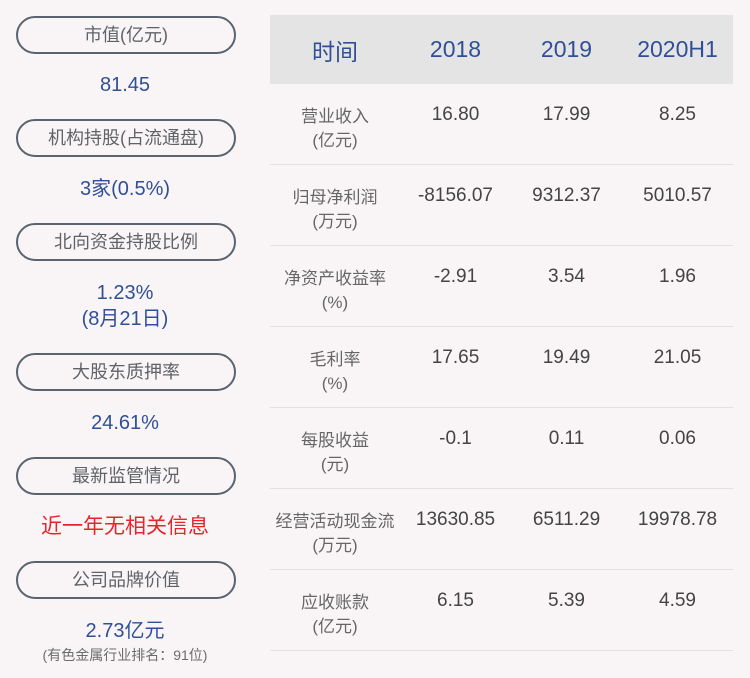 This screenshot has height=678, width=750. I want to click on row-label: 营业收入 (亿元), so click(335, 124).